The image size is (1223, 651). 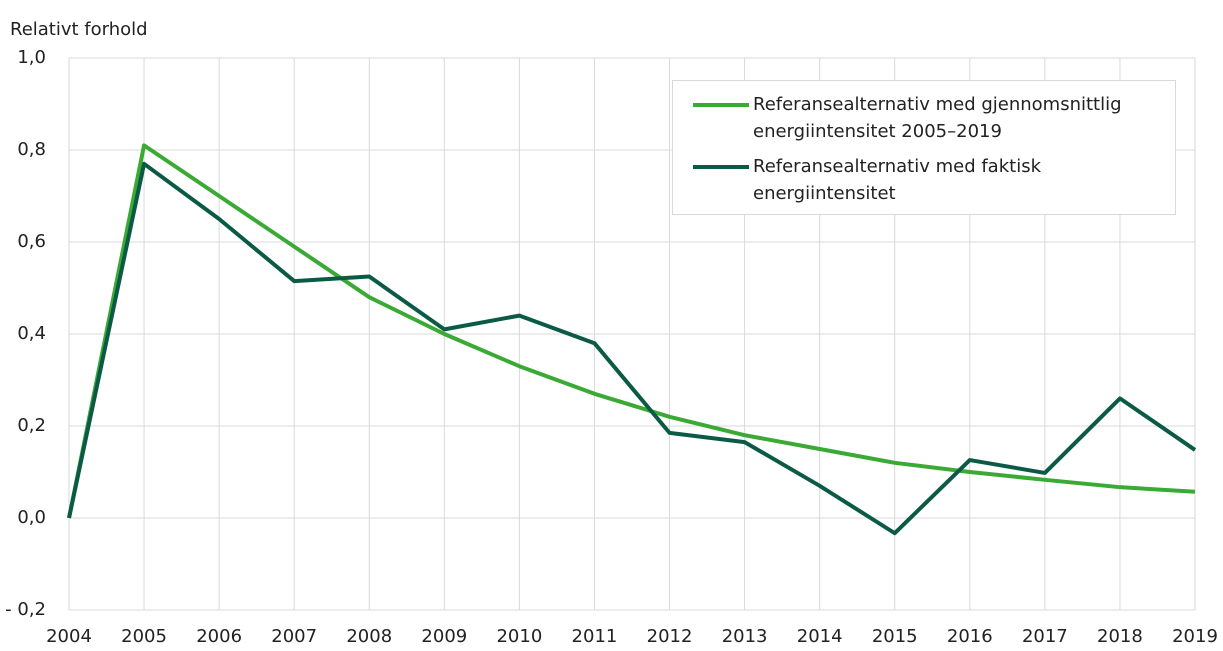 I want to click on y-tick-label: 0,8, so click(x=31, y=149).